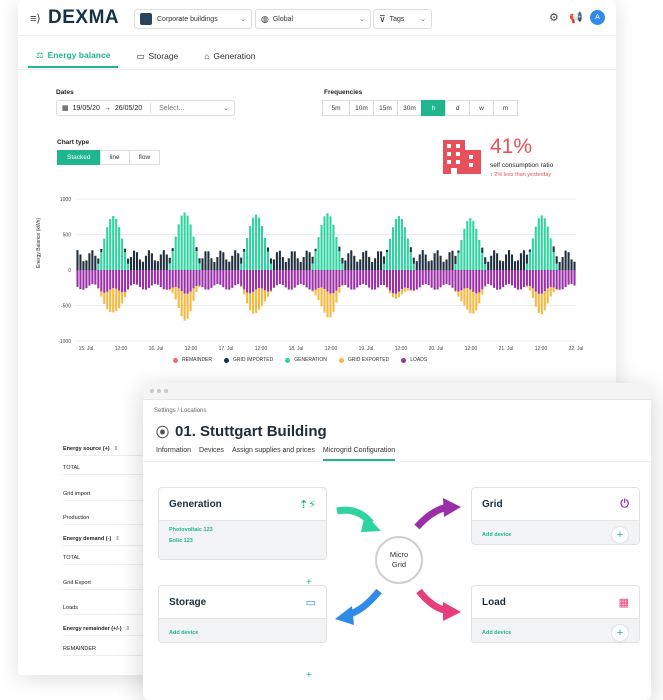 The image size is (663, 700). What do you see at coordinates (313, 19) in the screenshot?
I see `region-select: ◍ Global ⌄` at bounding box center [313, 19].